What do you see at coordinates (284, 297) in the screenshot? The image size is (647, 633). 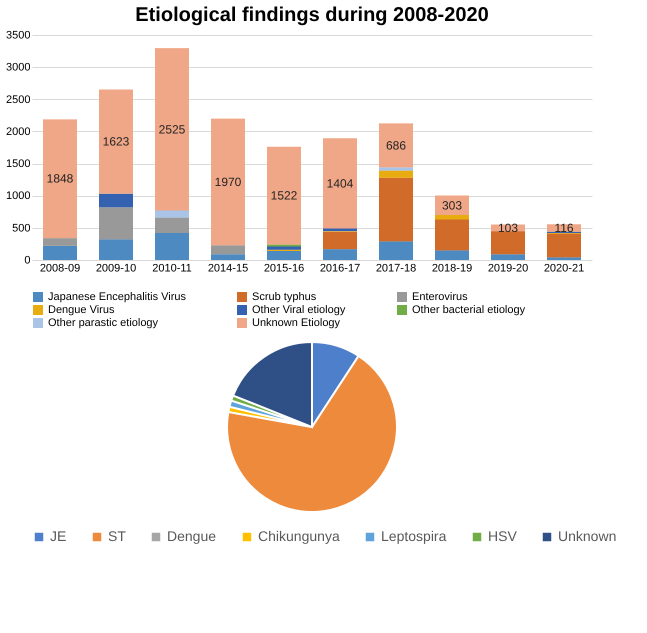 I see `legend-label: Scrub typhus` at bounding box center [284, 297].